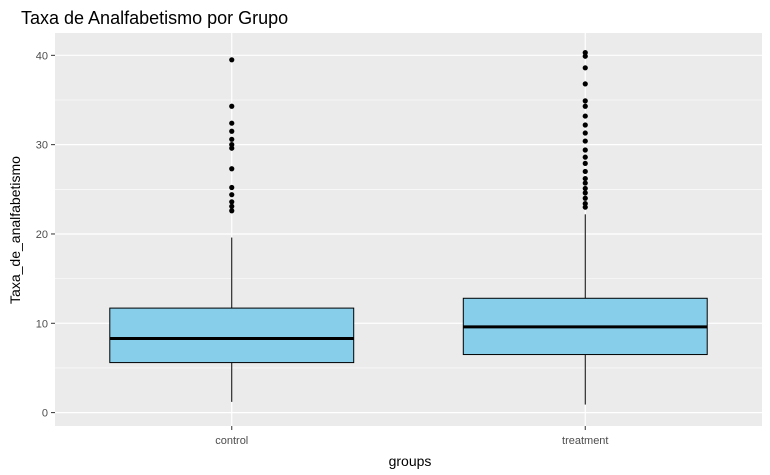  I want to click on y-tick-label: 0, so click(45, 414).